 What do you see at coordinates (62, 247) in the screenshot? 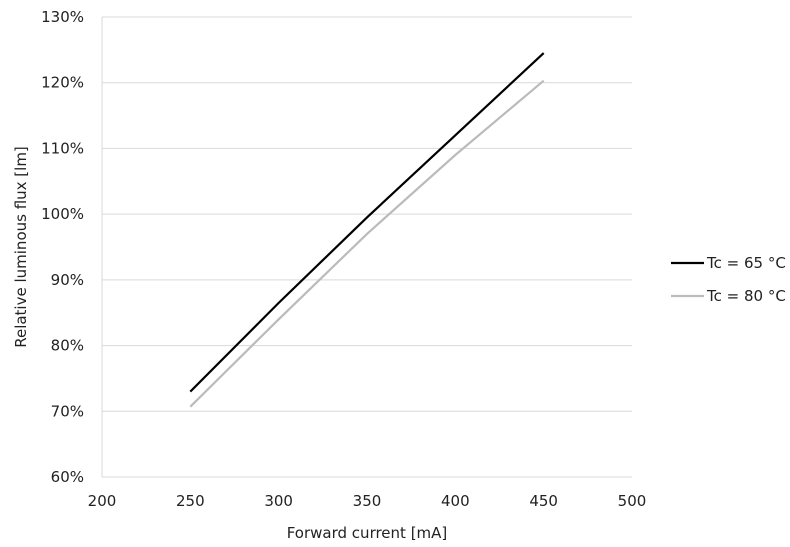
I see `y-axis-ticks: 60% 70% 80% 90% 100% 110% 120% 130%` at bounding box center [62, 247].